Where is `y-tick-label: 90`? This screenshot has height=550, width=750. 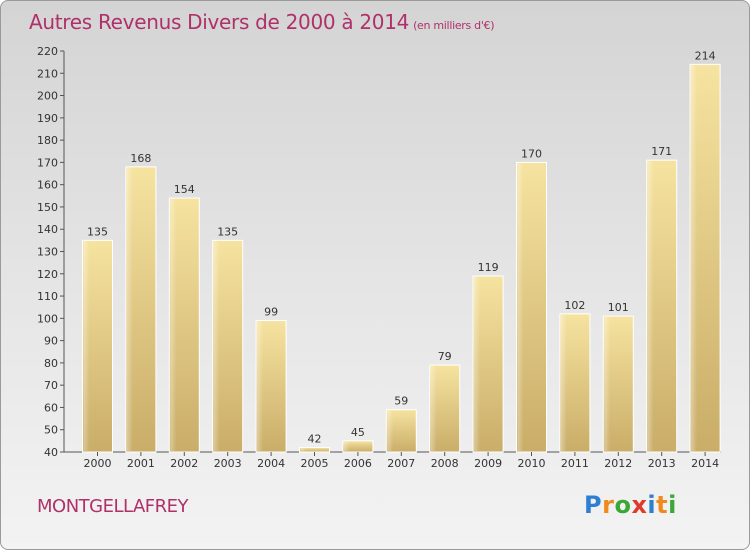
y-tick-label: 90 is located at coordinates (51, 341).